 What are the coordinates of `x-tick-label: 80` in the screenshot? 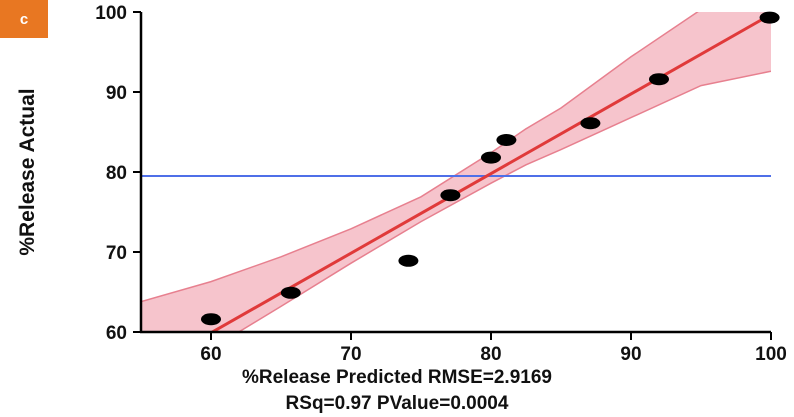 It's located at (490, 354).